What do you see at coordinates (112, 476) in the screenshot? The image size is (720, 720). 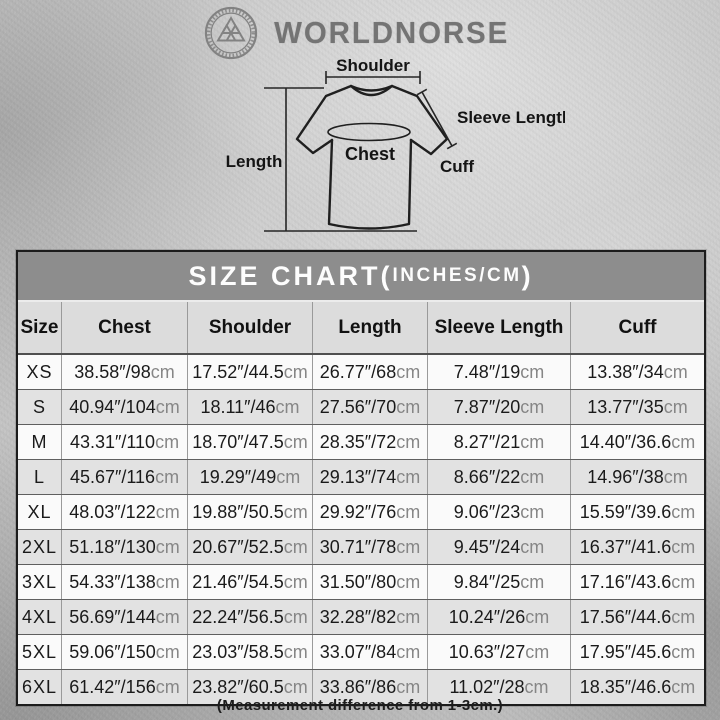 I see `cell-value: 45.67″/116` at bounding box center [112, 476].